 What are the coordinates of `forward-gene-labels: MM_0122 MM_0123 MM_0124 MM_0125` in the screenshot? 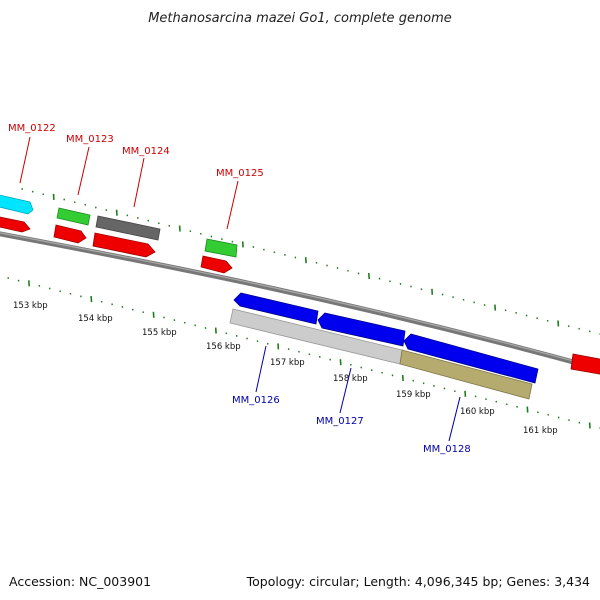 It's located at (136, 176).